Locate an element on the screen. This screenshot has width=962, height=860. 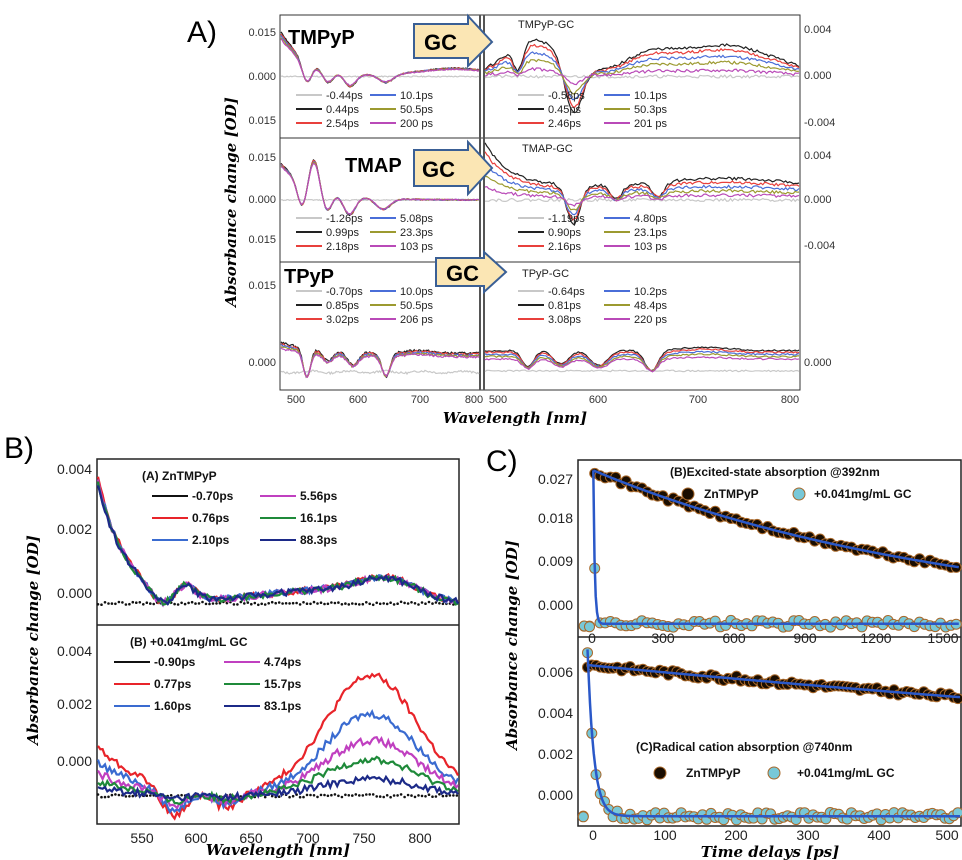
panel-c-y-axis-label: Absorbance change [OD] is located at coordinates (512, 646).